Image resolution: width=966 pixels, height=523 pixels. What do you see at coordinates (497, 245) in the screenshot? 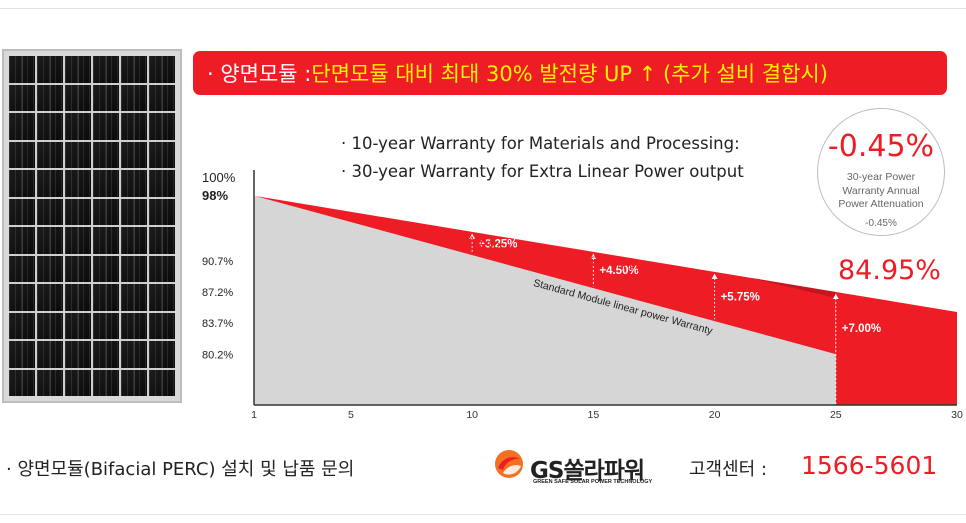
I see `marker-label: +3.25%` at bounding box center [497, 245].